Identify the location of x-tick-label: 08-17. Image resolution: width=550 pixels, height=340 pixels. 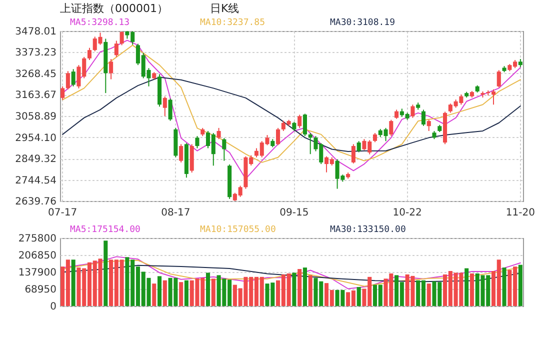
(175, 213).